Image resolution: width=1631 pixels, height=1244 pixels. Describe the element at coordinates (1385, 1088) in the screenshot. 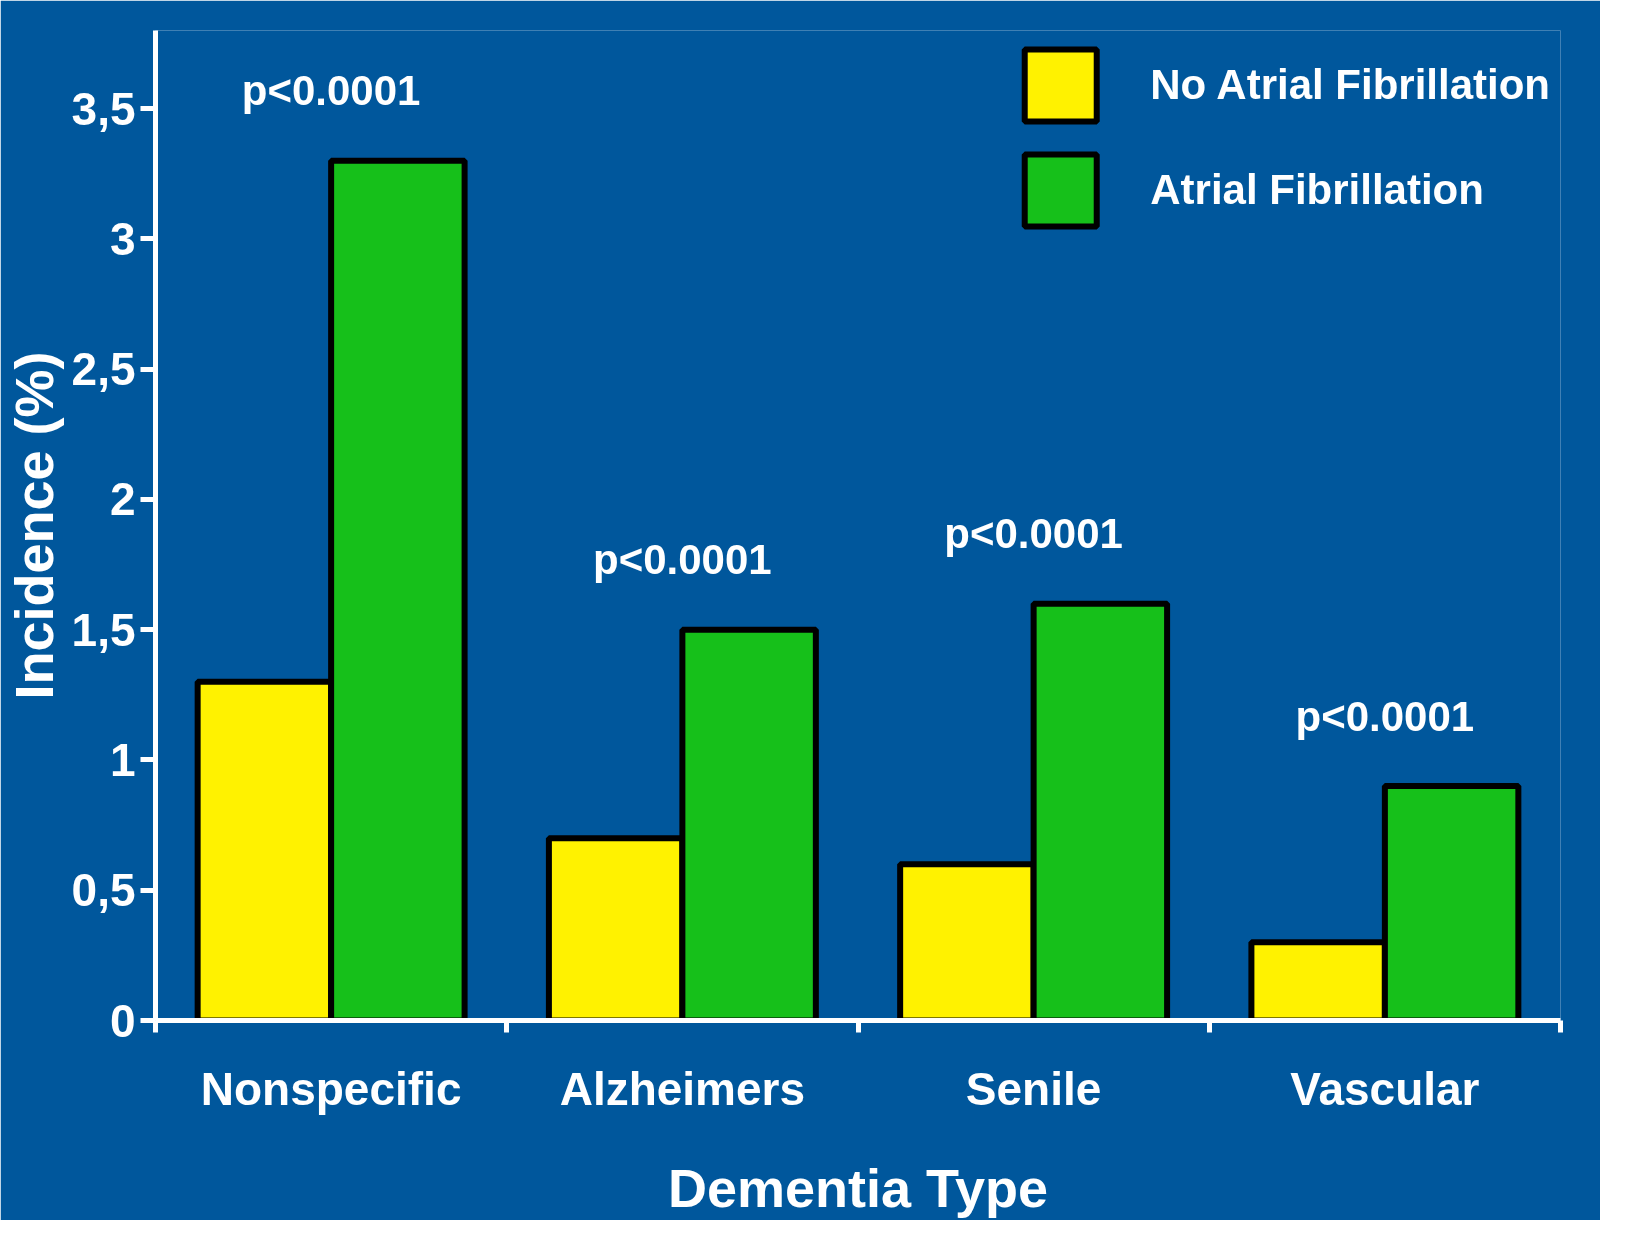

I see `x-tick-label: Vascular` at that location.